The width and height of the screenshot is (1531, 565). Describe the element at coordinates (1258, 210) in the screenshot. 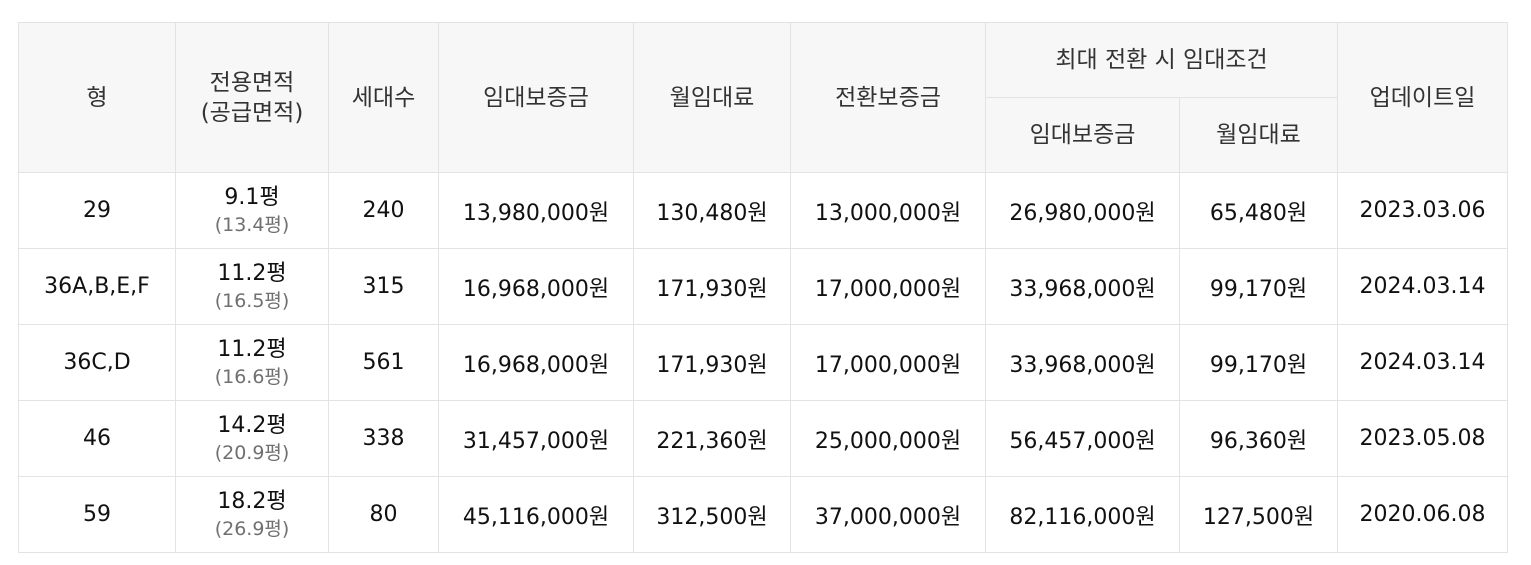

I see `cell-max-monthly-rent: 65,480원` at that location.